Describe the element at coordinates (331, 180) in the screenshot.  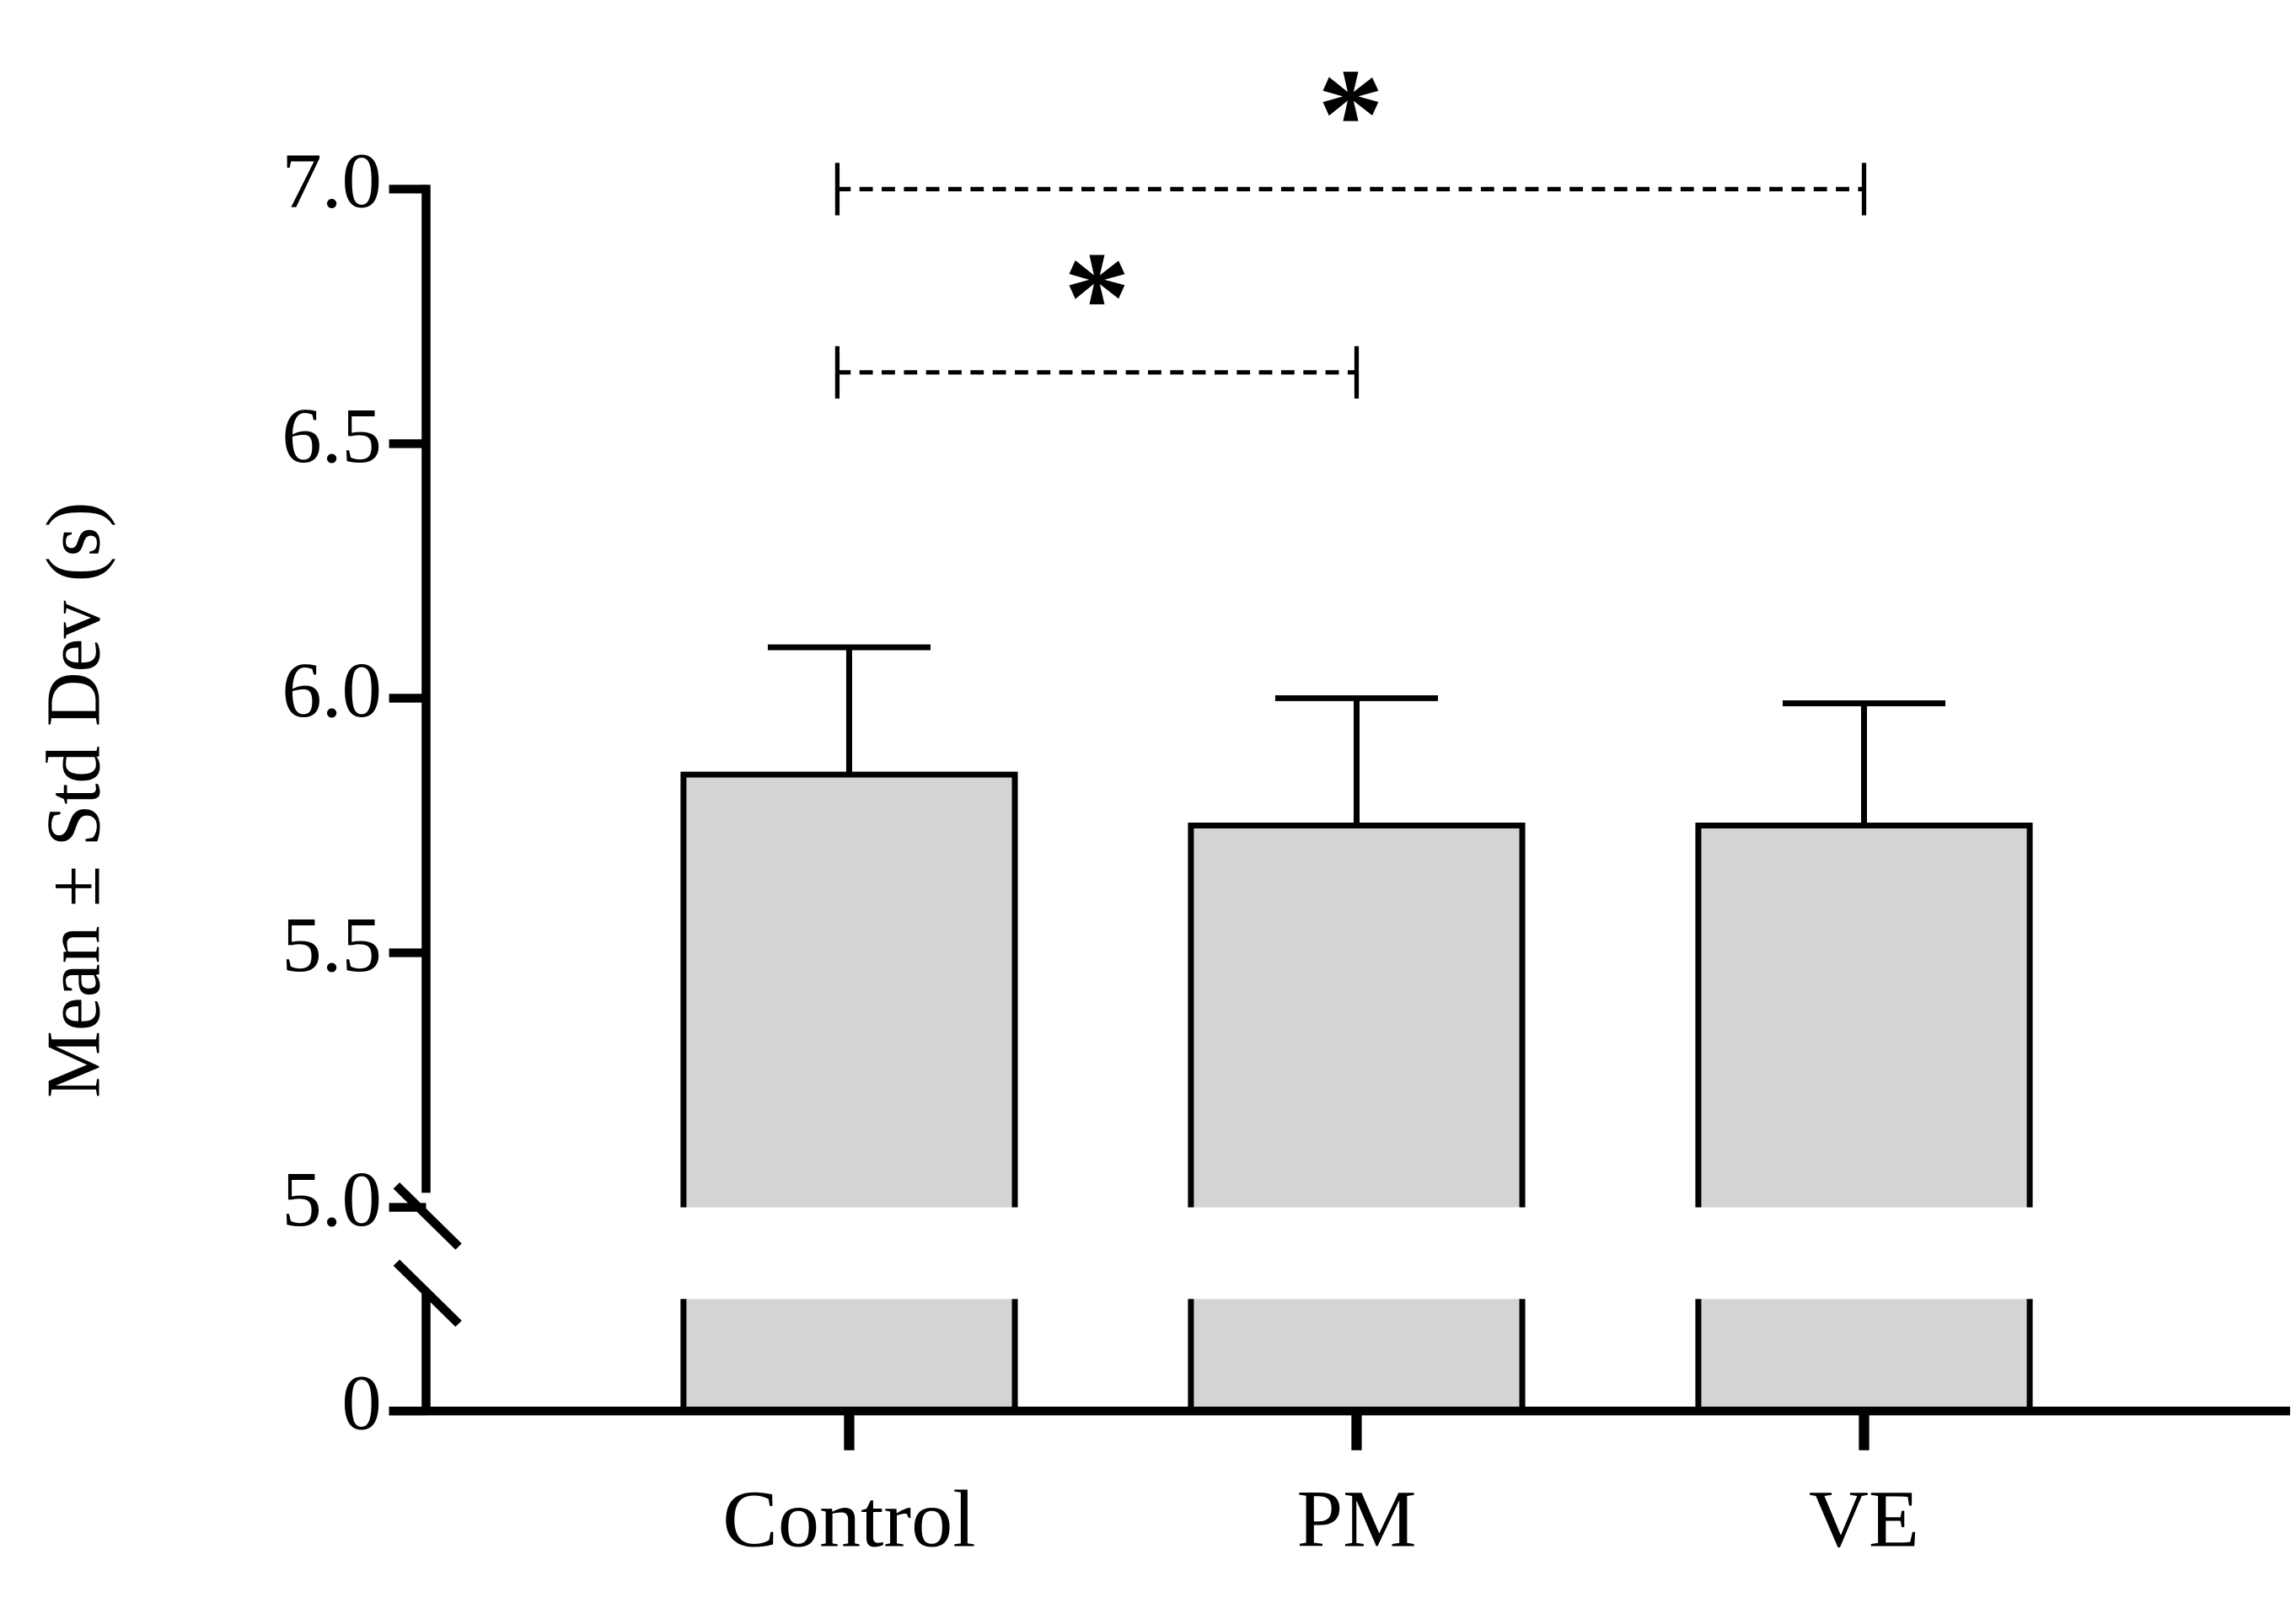
I see `y-tick-label: 7.0` at that location.